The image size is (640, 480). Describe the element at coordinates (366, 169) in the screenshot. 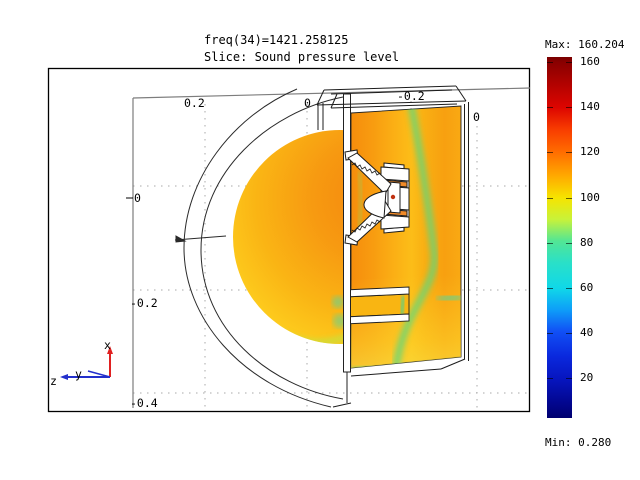

I see `surround-corrugation-top` at that location.